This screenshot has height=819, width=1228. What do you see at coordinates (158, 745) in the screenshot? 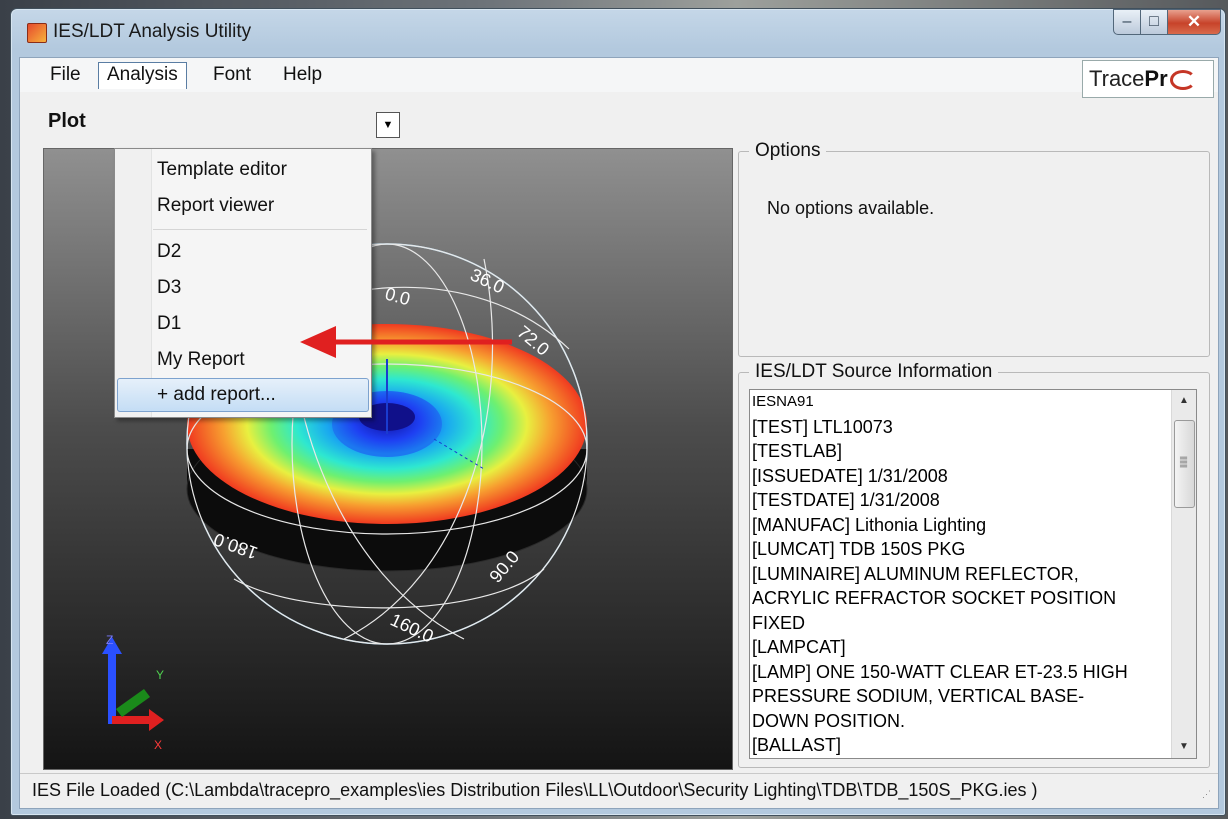
I see `x-axis-label: X` at bounding box center [158, 745].